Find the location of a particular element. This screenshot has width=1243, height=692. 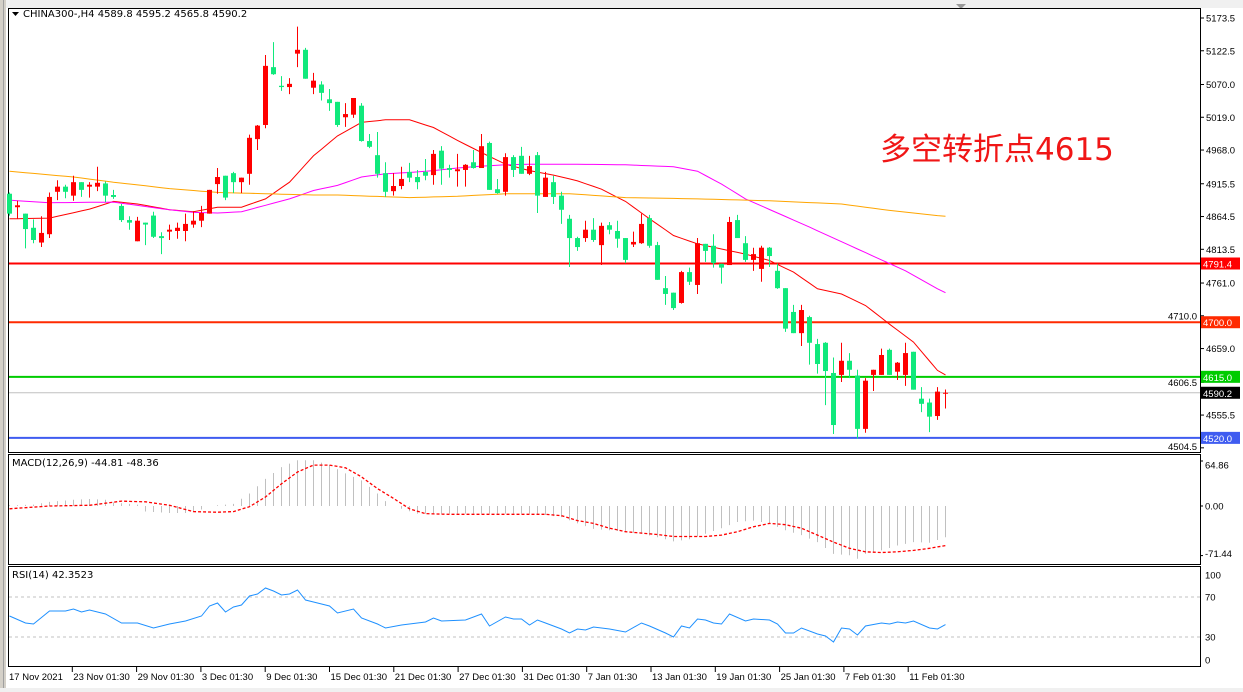

rsi-pane is located at coordinates (604, 616).